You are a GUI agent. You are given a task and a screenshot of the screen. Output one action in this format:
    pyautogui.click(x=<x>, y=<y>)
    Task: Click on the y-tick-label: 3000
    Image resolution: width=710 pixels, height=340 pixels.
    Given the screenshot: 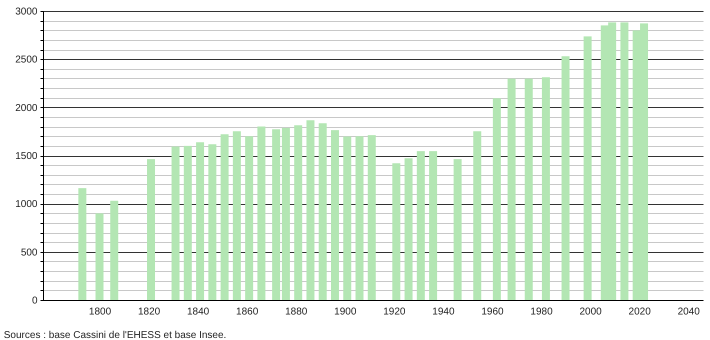 What is the action you would take?
    pyautogui.click(x=26, y=12)
    